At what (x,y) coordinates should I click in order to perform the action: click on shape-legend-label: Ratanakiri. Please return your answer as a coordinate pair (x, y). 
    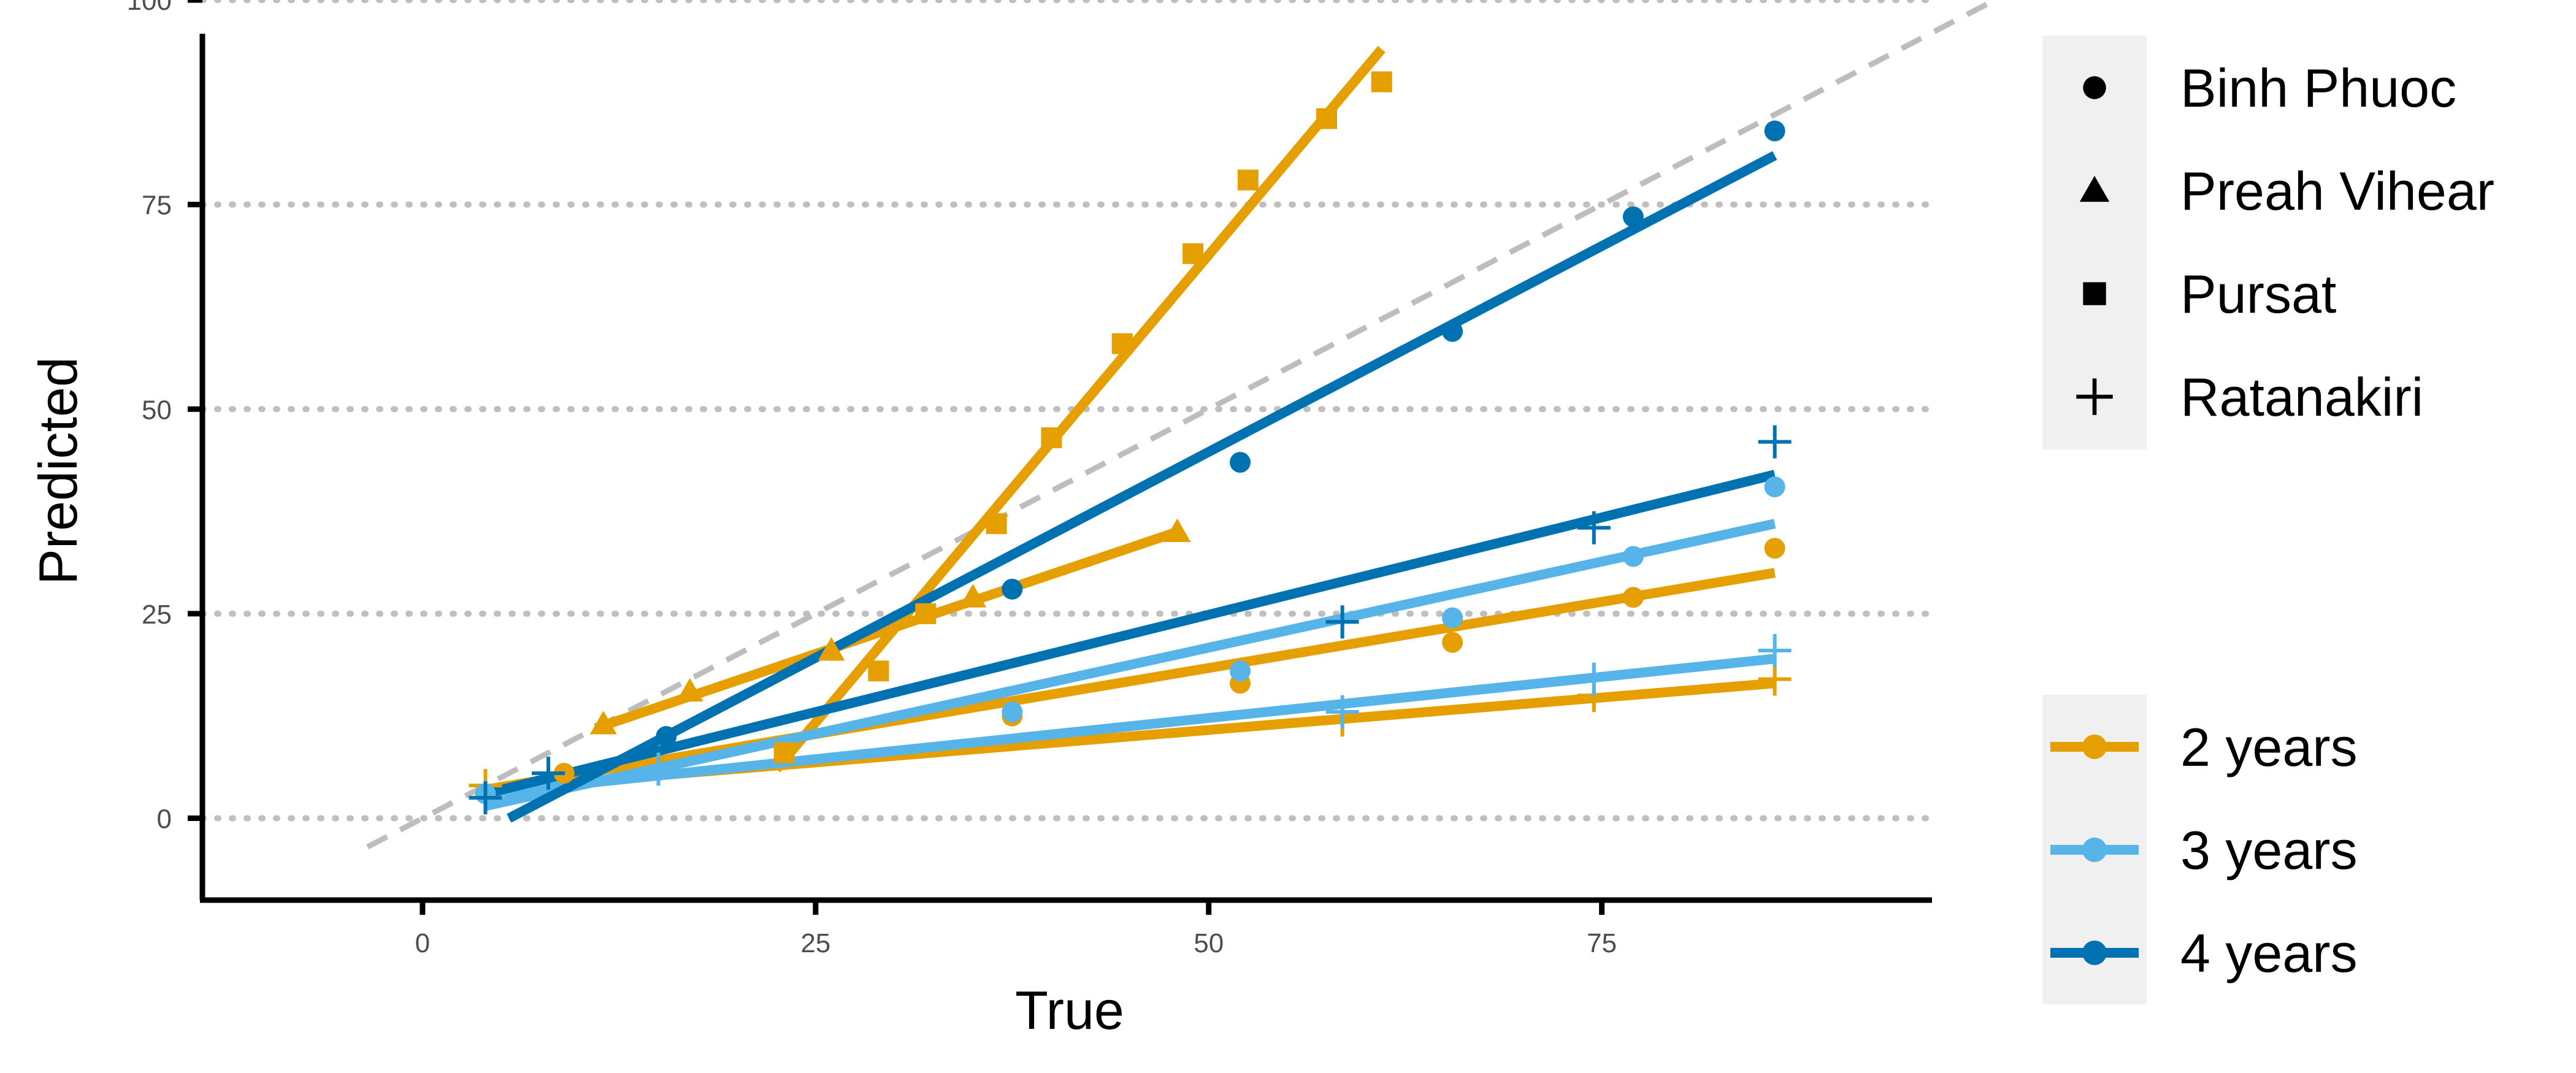
    Looking at the image, I should click on (2301, 397).